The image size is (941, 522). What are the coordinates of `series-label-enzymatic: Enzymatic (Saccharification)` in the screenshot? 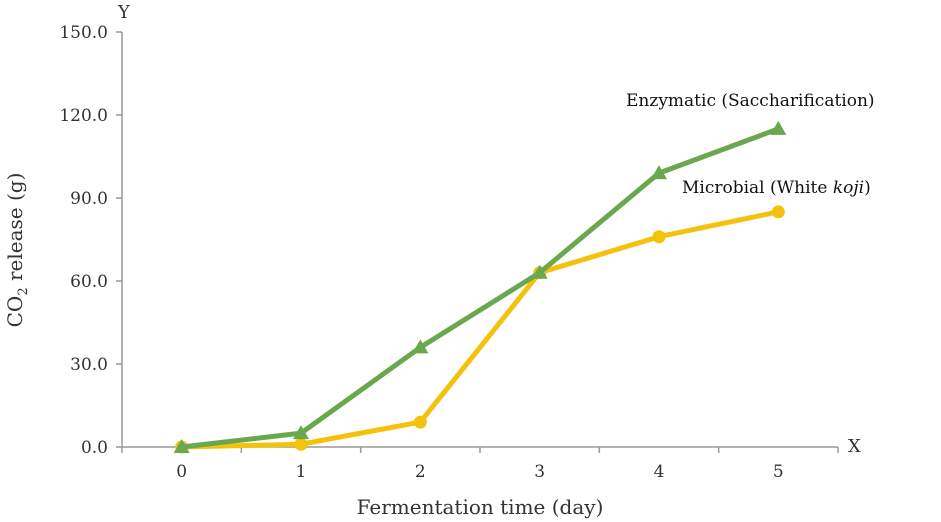 It's located at (750, 101).